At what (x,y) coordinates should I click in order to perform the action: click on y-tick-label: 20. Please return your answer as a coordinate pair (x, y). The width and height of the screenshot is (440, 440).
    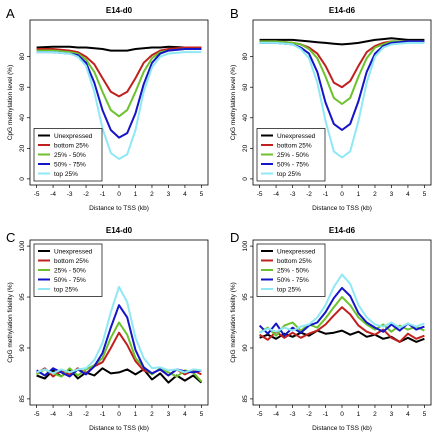
    Looking at the image, I should click on (245, 148).